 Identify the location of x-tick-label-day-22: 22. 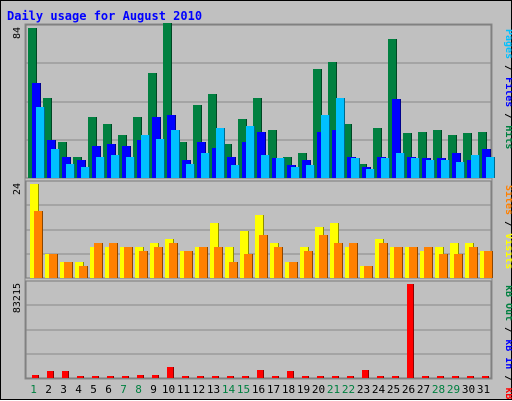
(348, 389).